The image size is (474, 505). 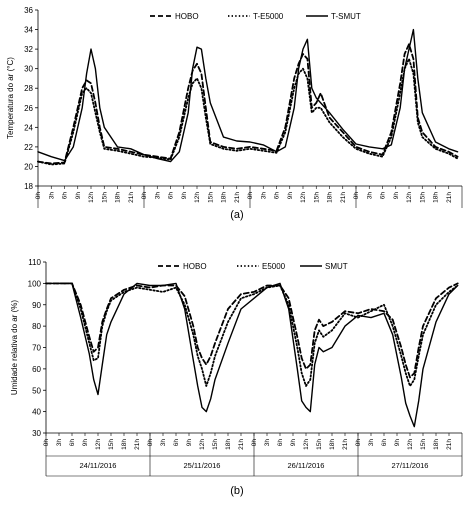 What do you see at coordinates (14, 347) in the screenshot?
I see `y-axis-title: Umidade relativa do ar (%)` at bounding box center [14, 347].